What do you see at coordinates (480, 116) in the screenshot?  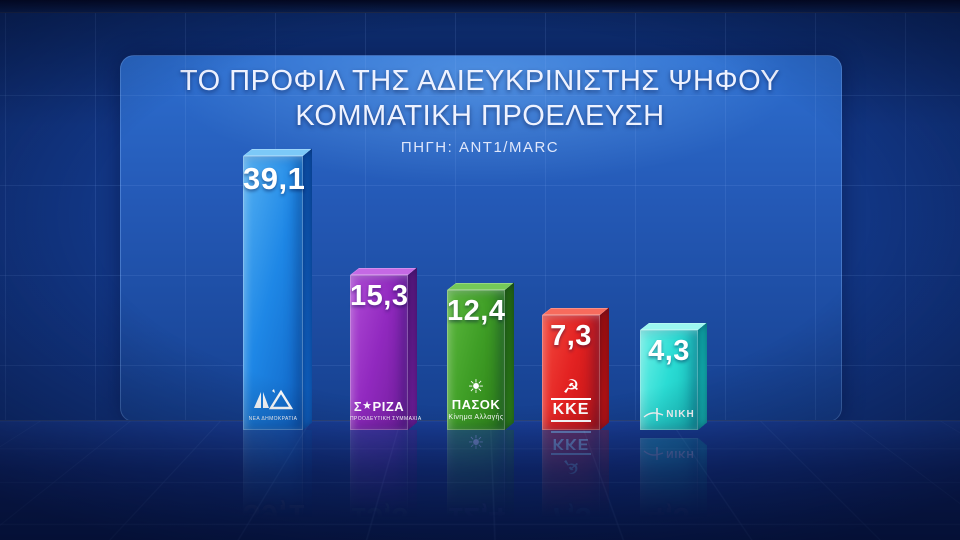 I see `page-subtitle: ΚΟΜΜΑΤΙΚΗ ΠΡΟΕΛΕΥΣΗ` at bounding box center [480, 116].